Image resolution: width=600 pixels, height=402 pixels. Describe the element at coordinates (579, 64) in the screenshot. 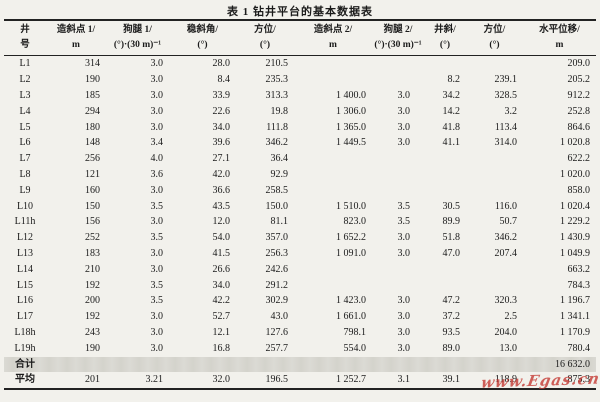

I see `value-cell: 209.0` at that location.